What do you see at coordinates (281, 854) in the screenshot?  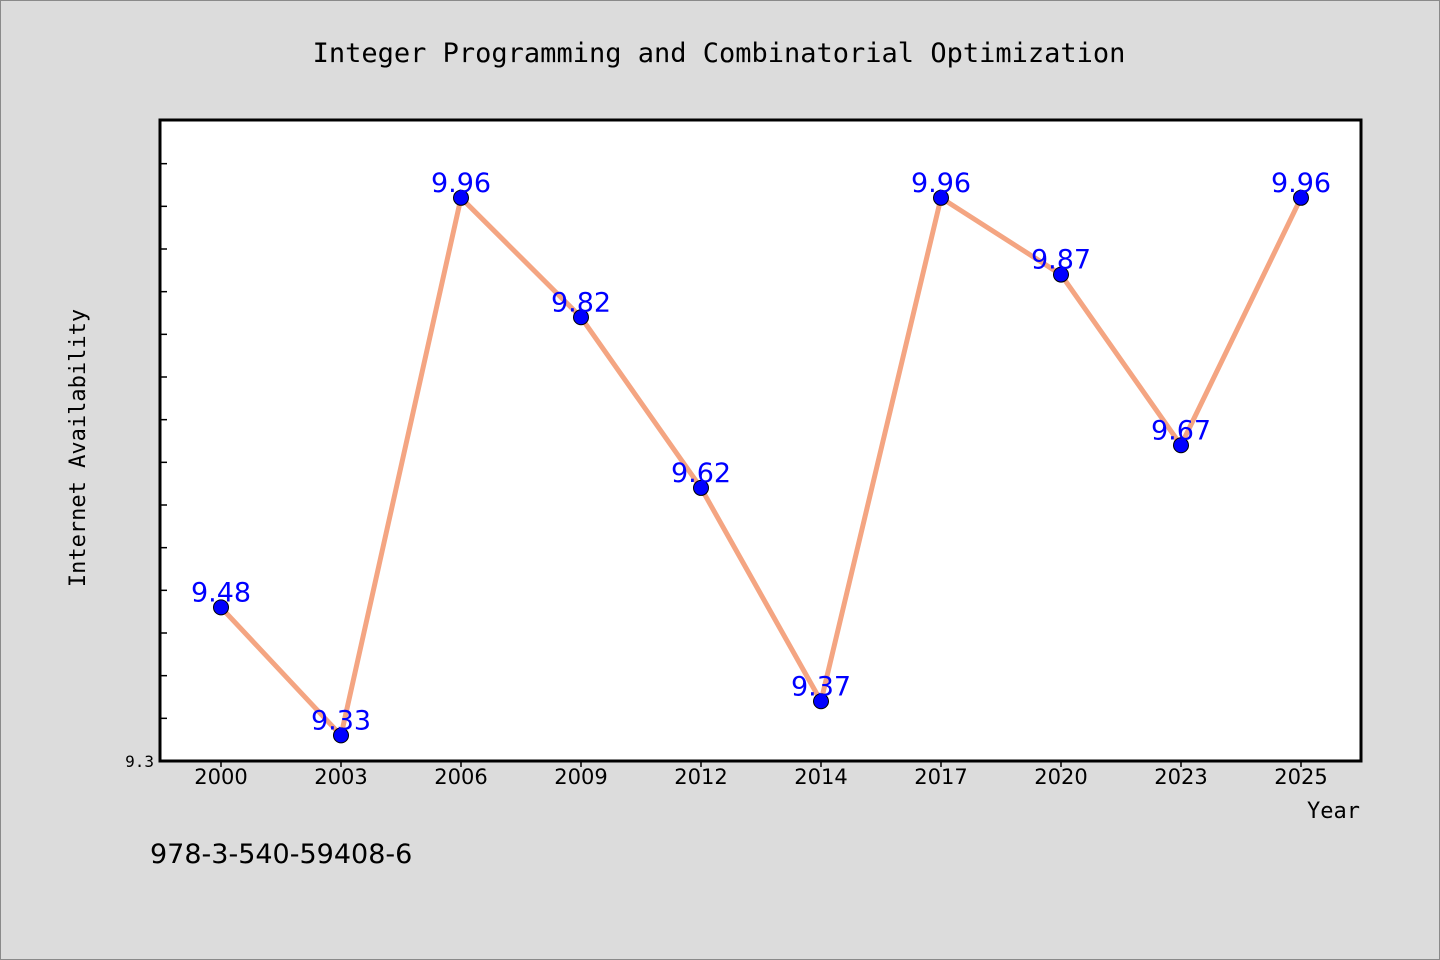 I see `isbn-text: 978-3-540-59408-6` at bounding box center [281, 854].